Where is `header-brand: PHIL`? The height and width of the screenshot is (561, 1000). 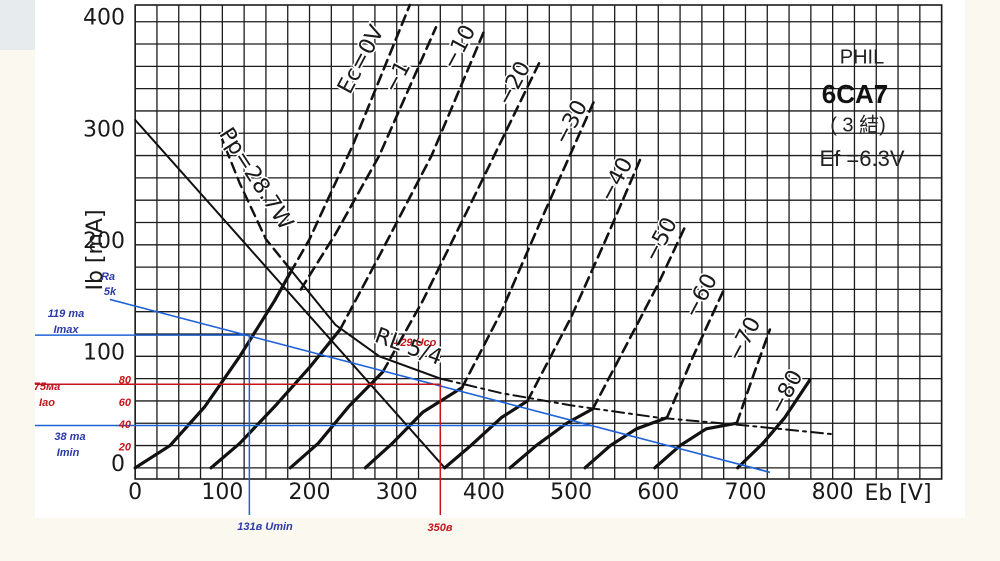 header-brand: PHIL is located at coordinates (862, 57).